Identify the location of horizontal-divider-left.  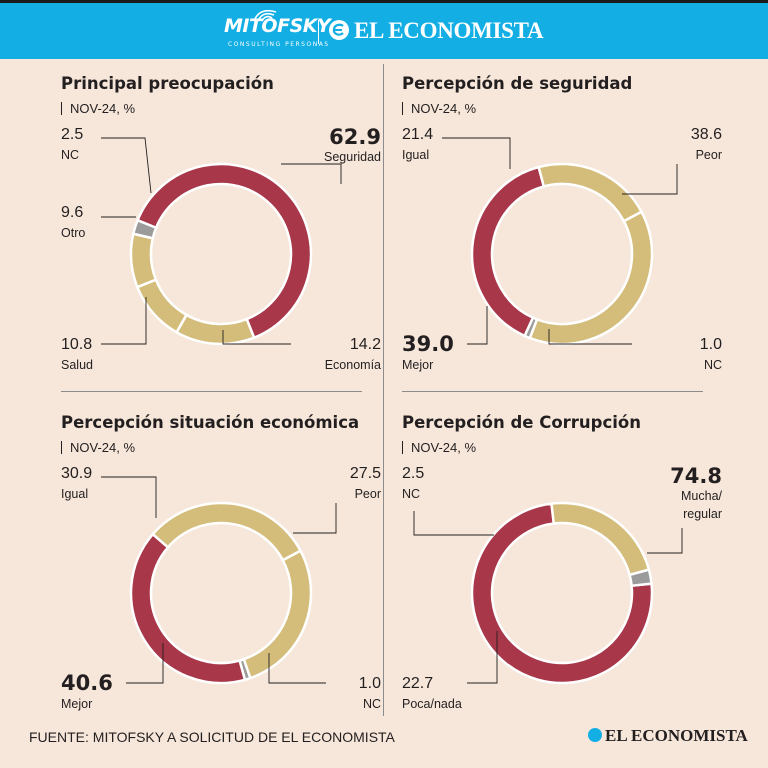
(211, 391).